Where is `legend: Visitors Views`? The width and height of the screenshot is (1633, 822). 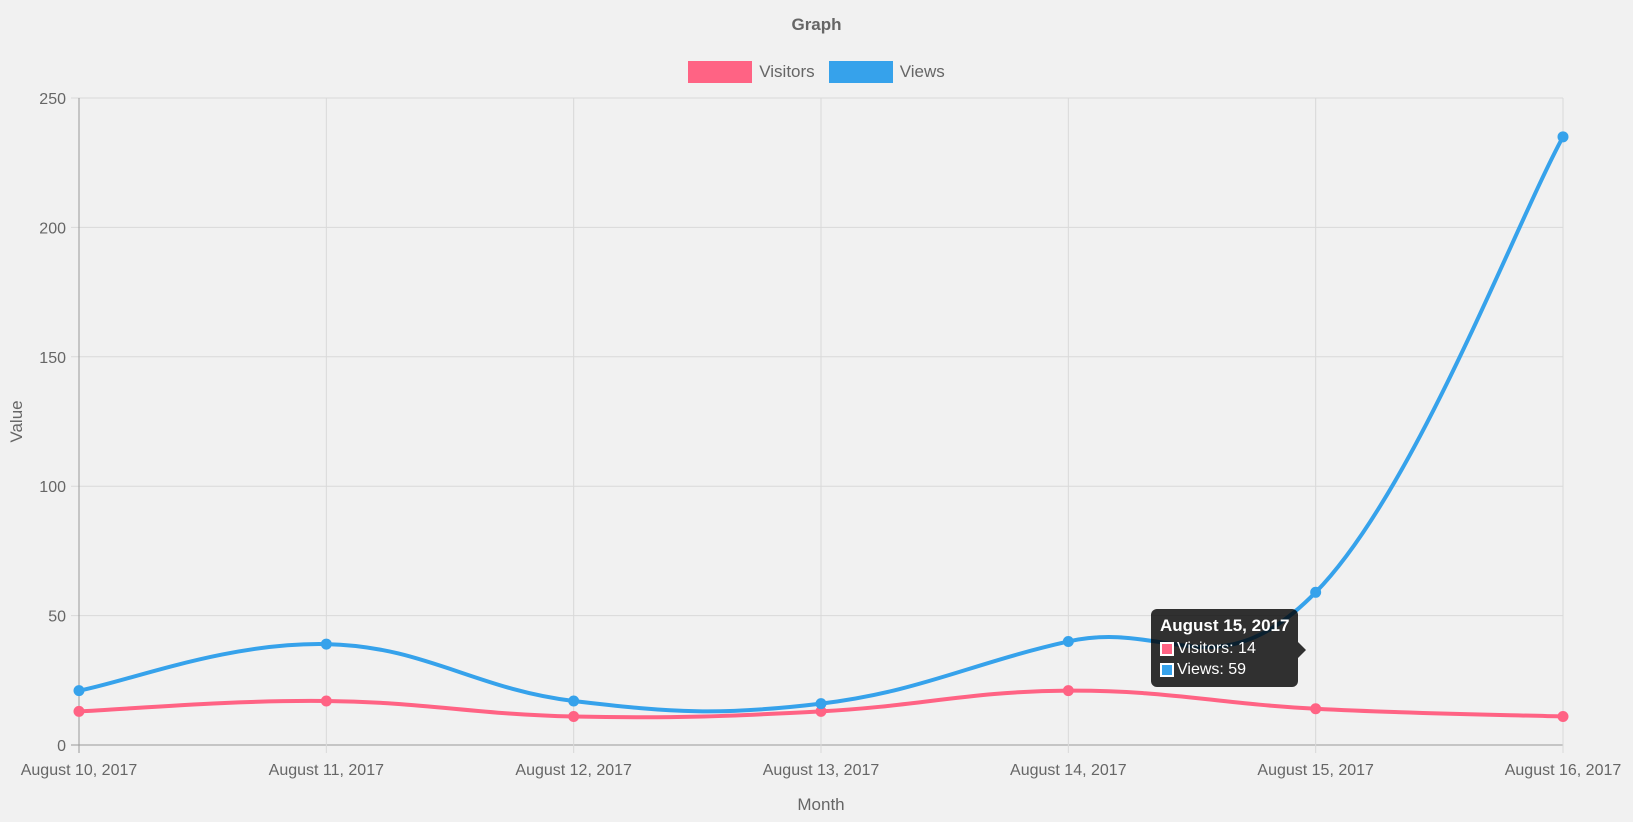 legend: Visitors Views is located at coordinates (816, 72).